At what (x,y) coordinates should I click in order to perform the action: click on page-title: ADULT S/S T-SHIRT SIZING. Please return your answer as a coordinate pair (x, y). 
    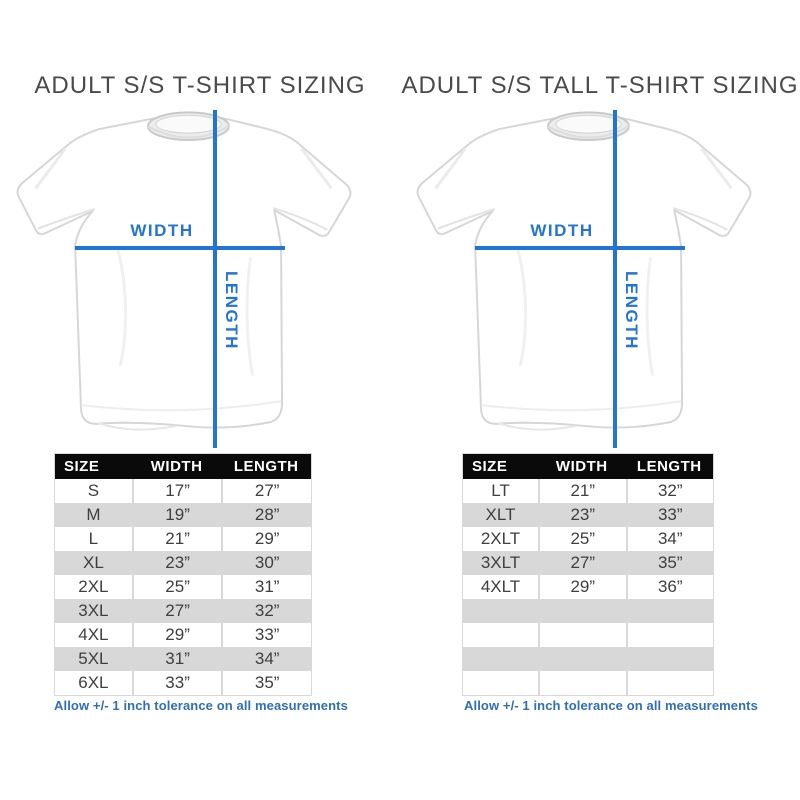
    Looking at the image, I should click on (200, 85).